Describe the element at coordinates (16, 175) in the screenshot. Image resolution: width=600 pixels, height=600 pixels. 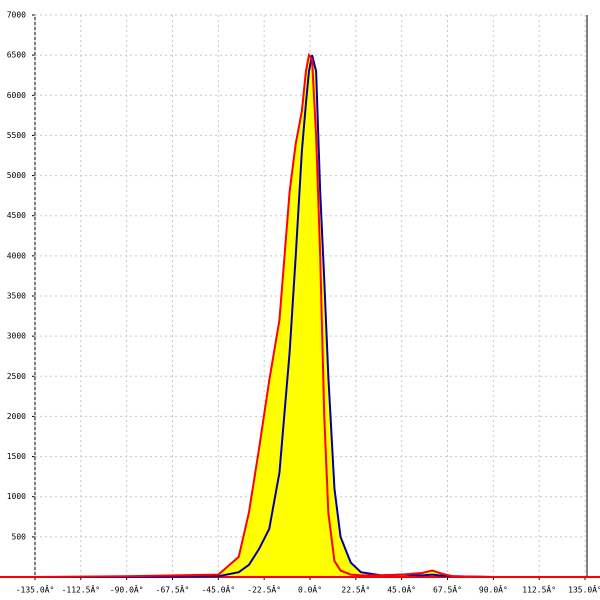
I see `y-tick-label: 5000` at that location.